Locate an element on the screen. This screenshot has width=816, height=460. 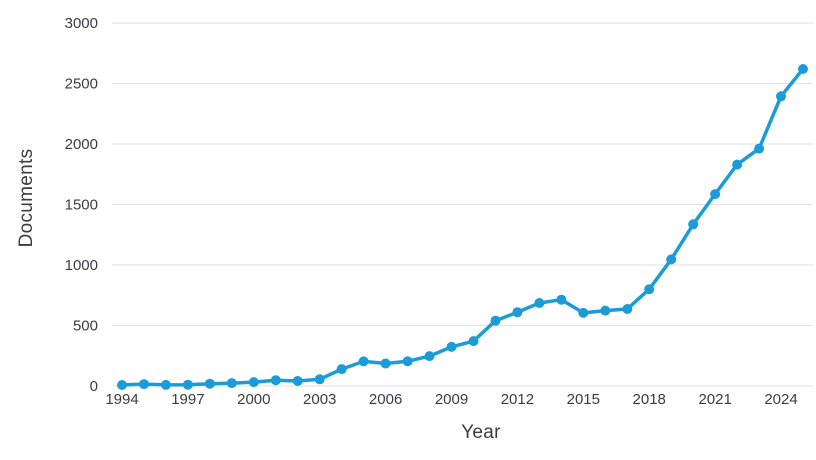
x-axis-title: Year is located at coordinates (481, 432).